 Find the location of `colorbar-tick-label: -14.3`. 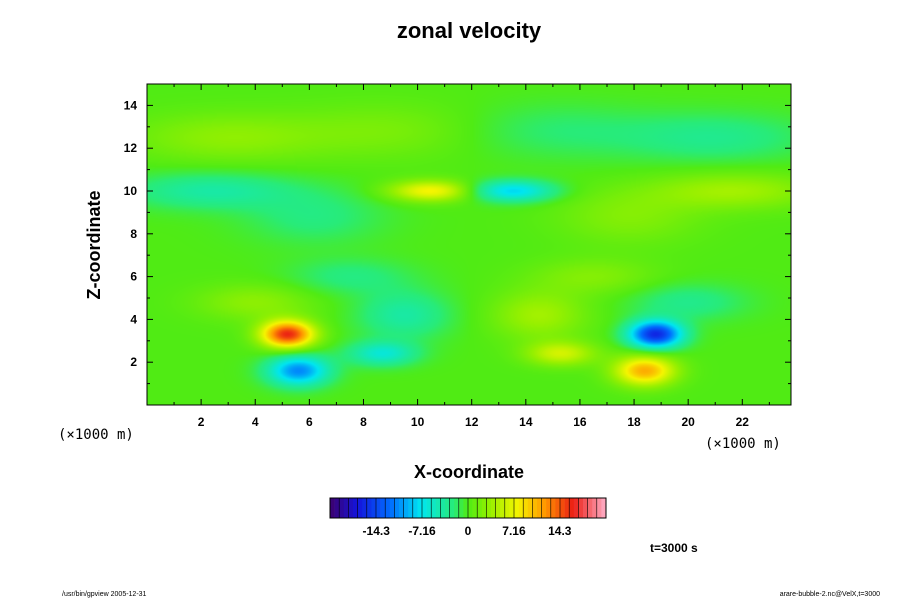

colorbar-tick-label: -14.3 is located at coordinates (377, 531).